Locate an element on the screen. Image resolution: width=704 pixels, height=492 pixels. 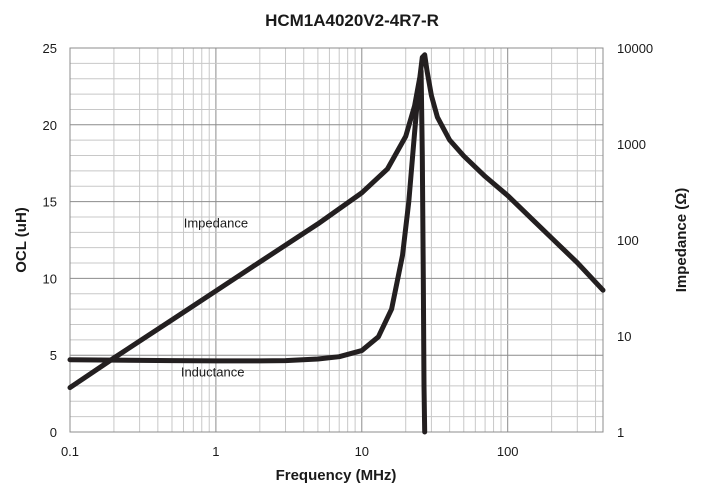
y-tick-label: 0 is located at coordinates (53, 432).